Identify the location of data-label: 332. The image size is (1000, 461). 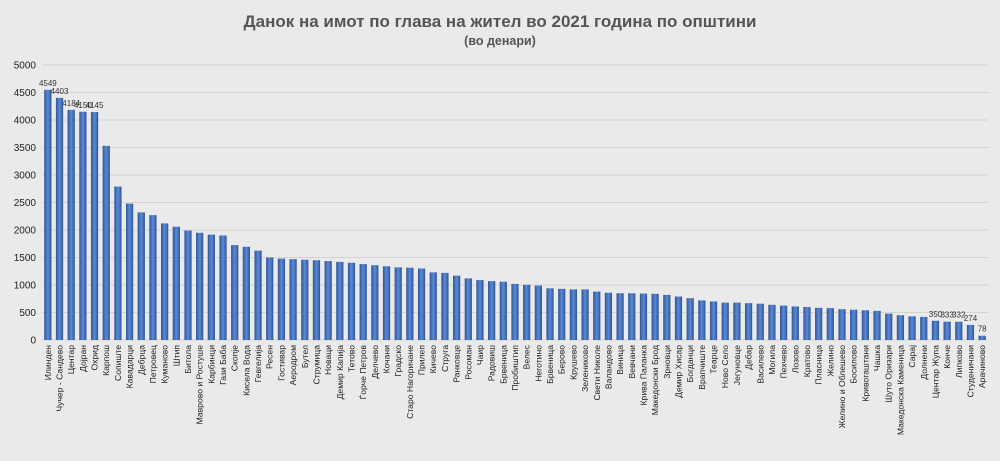
(959, 315).